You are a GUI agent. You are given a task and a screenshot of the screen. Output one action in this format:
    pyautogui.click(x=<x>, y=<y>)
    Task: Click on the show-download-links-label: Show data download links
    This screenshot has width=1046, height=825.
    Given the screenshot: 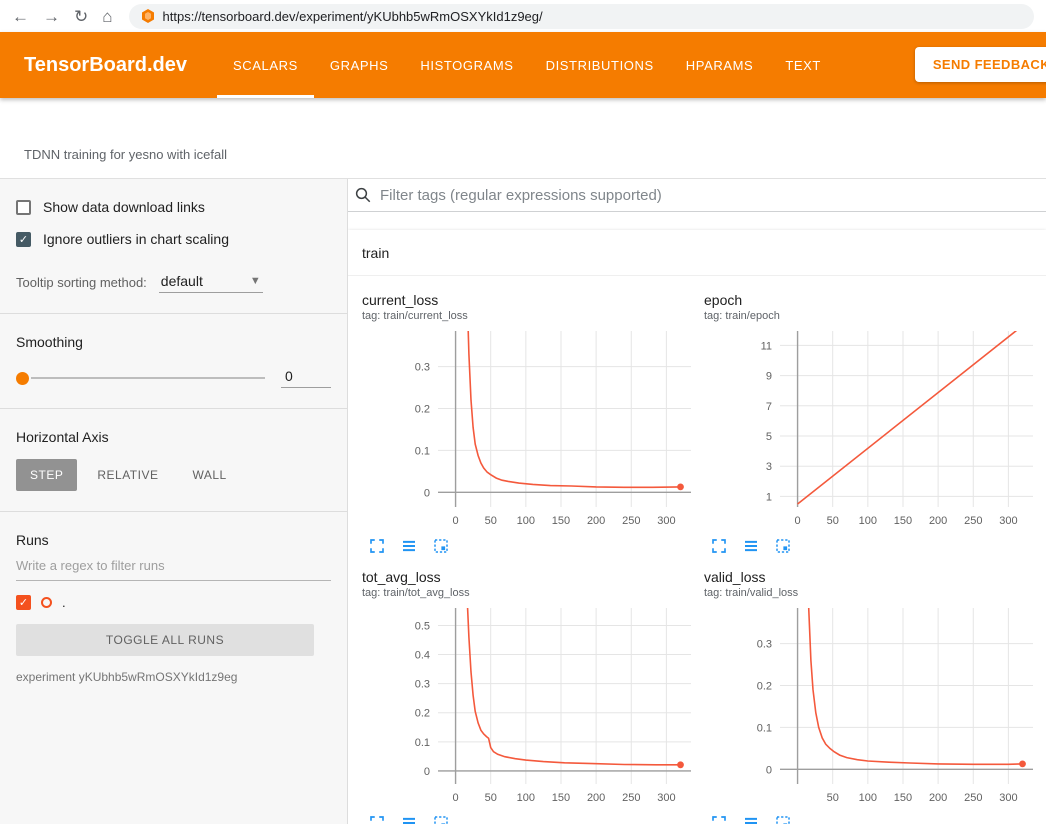 What is the action you would take?
    pyautogui.click(x=124, y=207)
    